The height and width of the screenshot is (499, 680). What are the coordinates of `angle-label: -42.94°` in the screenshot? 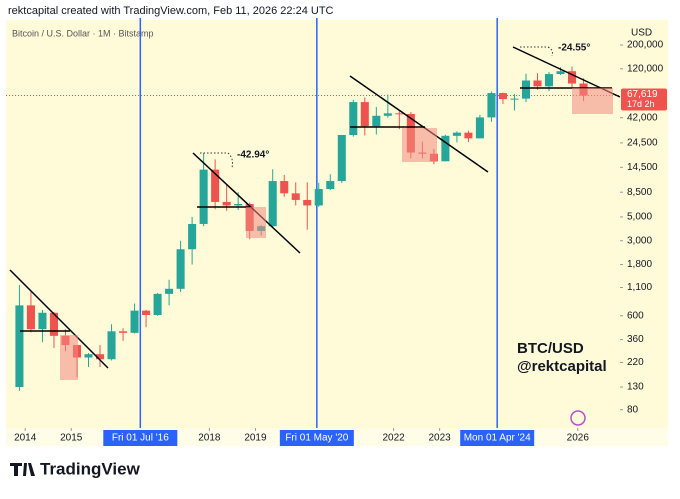 It's located at (253, 155).